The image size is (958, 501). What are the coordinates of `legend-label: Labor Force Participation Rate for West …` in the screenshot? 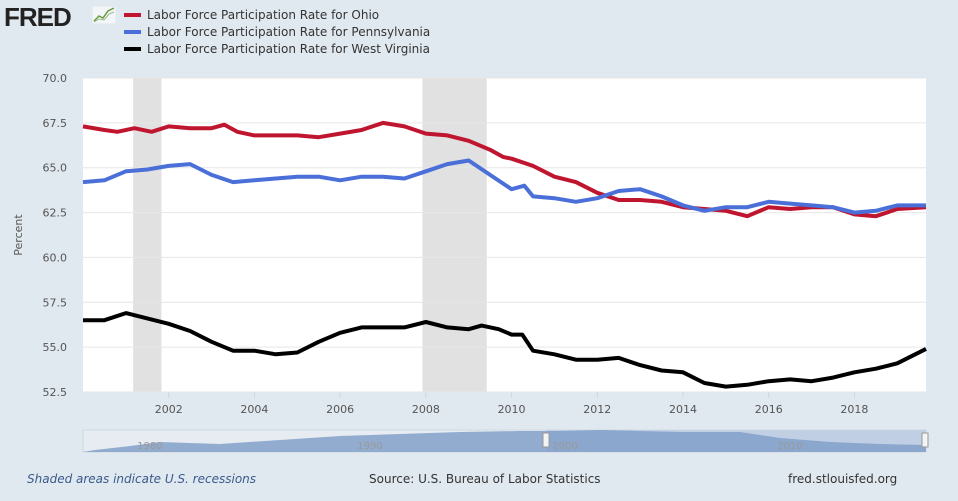 It's located at (288, 48).